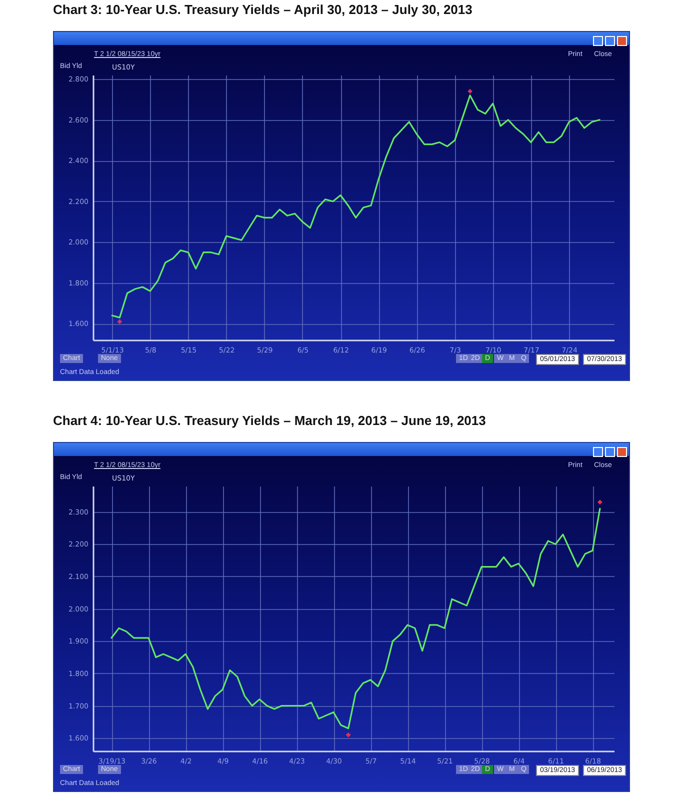 Image resolution: width=678 pixels, height=805 pixels. Describe the element at coordinates (269, 420) in the screenshot. I see `chart-title: Chart 4: 10-Year U.S. Treasury Yields – March 19, 2013 – June 19, 2013` at that location.